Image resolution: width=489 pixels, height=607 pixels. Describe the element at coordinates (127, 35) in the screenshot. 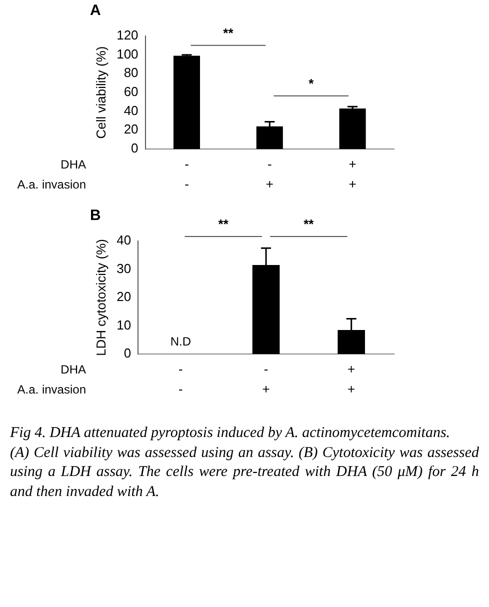

I see `y-tick-label: 120` at that location.